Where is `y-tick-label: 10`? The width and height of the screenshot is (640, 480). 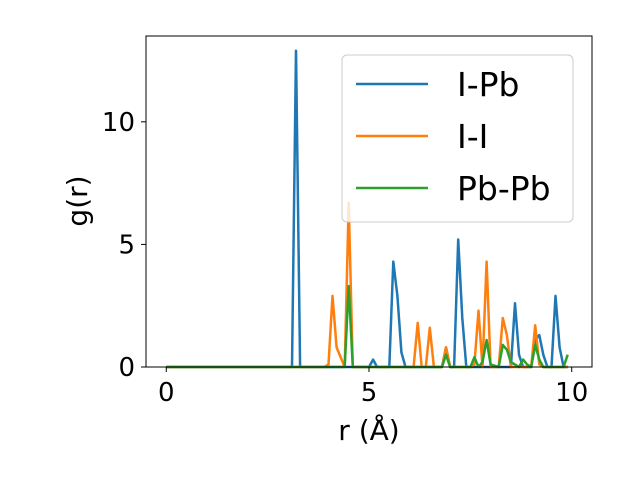
y-tick-label: 10 is located at coordinates (118, 123).